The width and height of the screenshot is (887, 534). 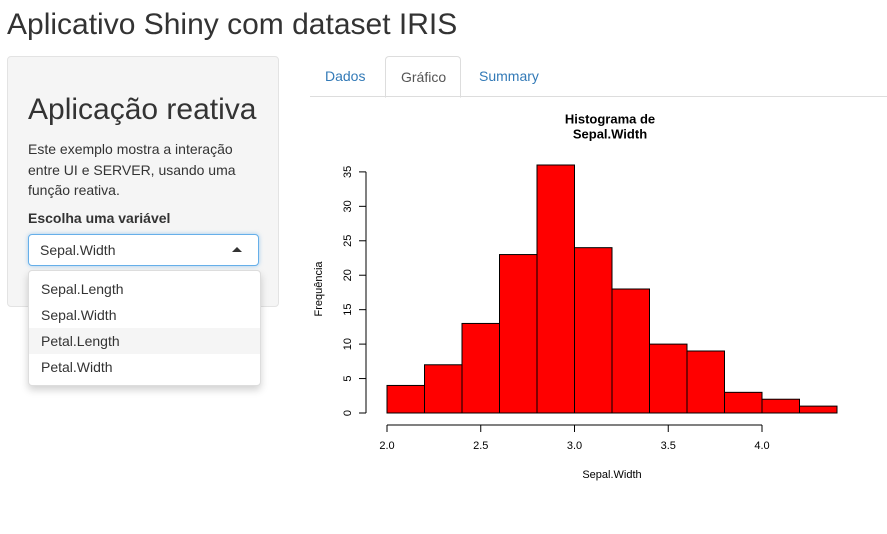 What do you see at coordinates (348, 413) in the screenshot?
I see `y-tick-label: 0` at bounding box center [348, 413].